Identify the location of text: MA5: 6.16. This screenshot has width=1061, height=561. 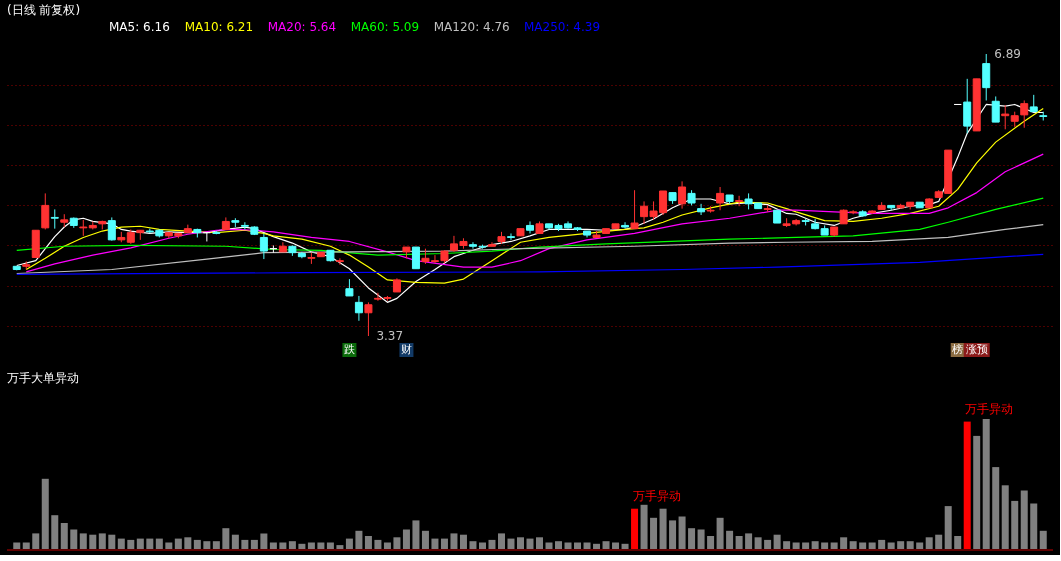
(139, 27).